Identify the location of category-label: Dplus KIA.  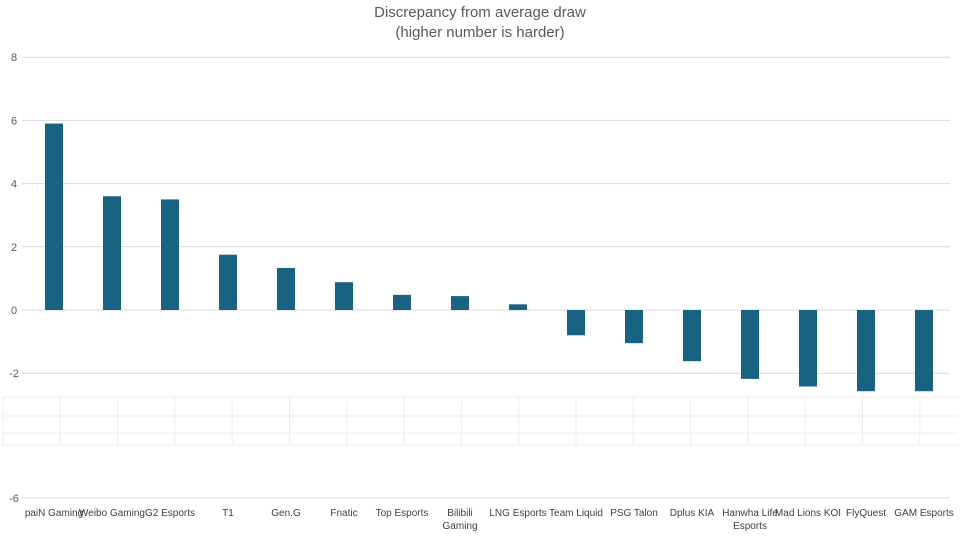
(692, 513).